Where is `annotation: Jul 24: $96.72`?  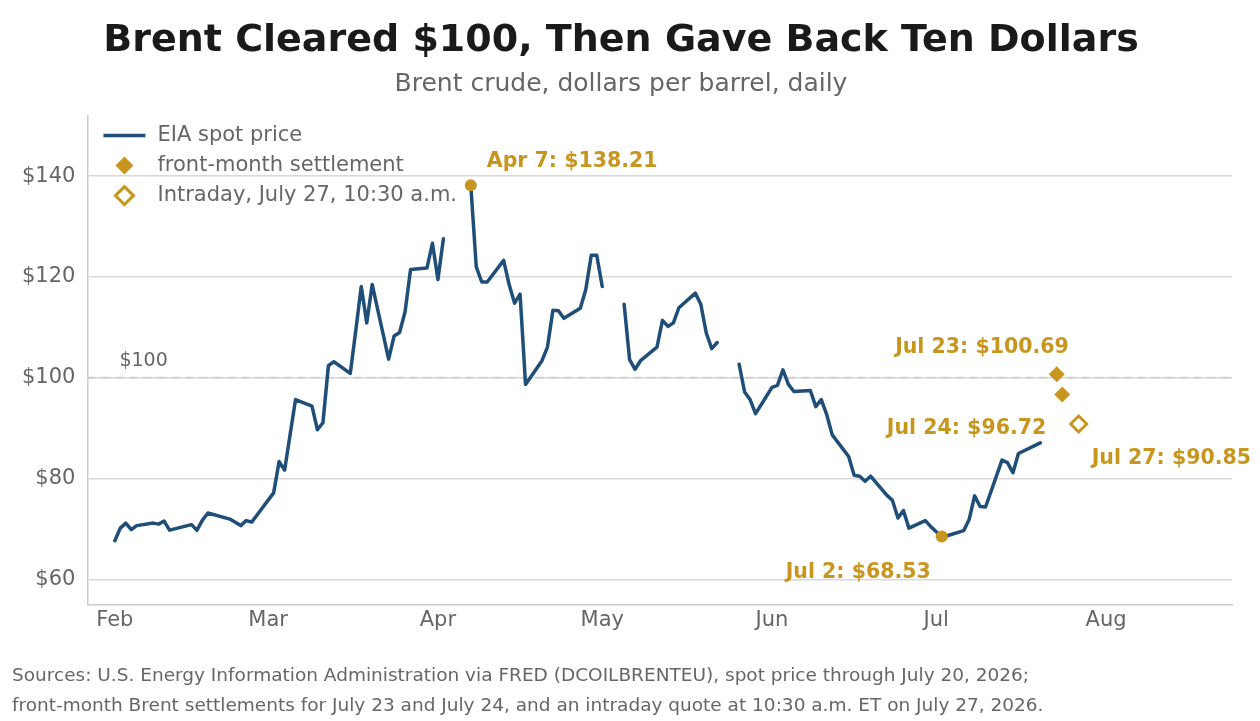 annotation: Jul 24: $96.72 is located at coordinates (965, 426).